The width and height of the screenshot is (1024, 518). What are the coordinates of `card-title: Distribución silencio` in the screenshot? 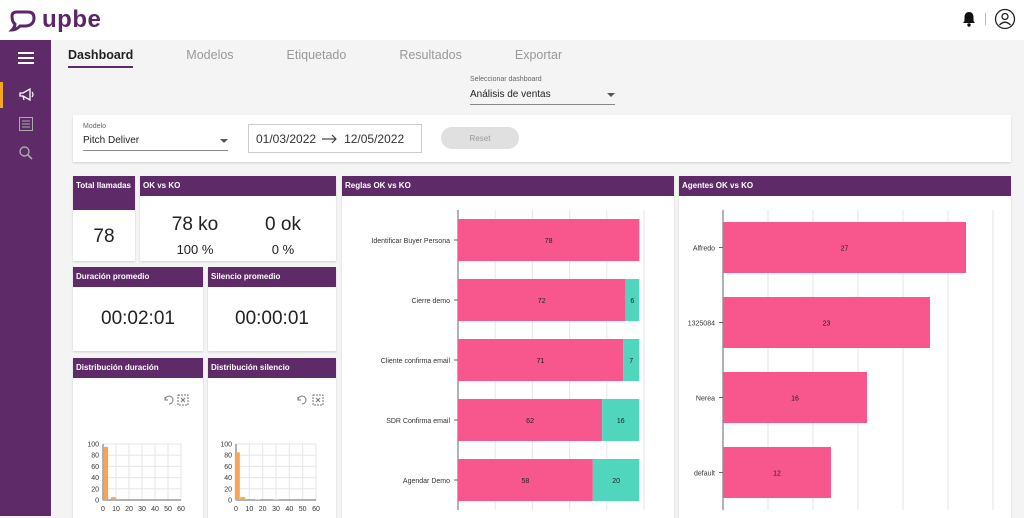 It's located at (272, 368).